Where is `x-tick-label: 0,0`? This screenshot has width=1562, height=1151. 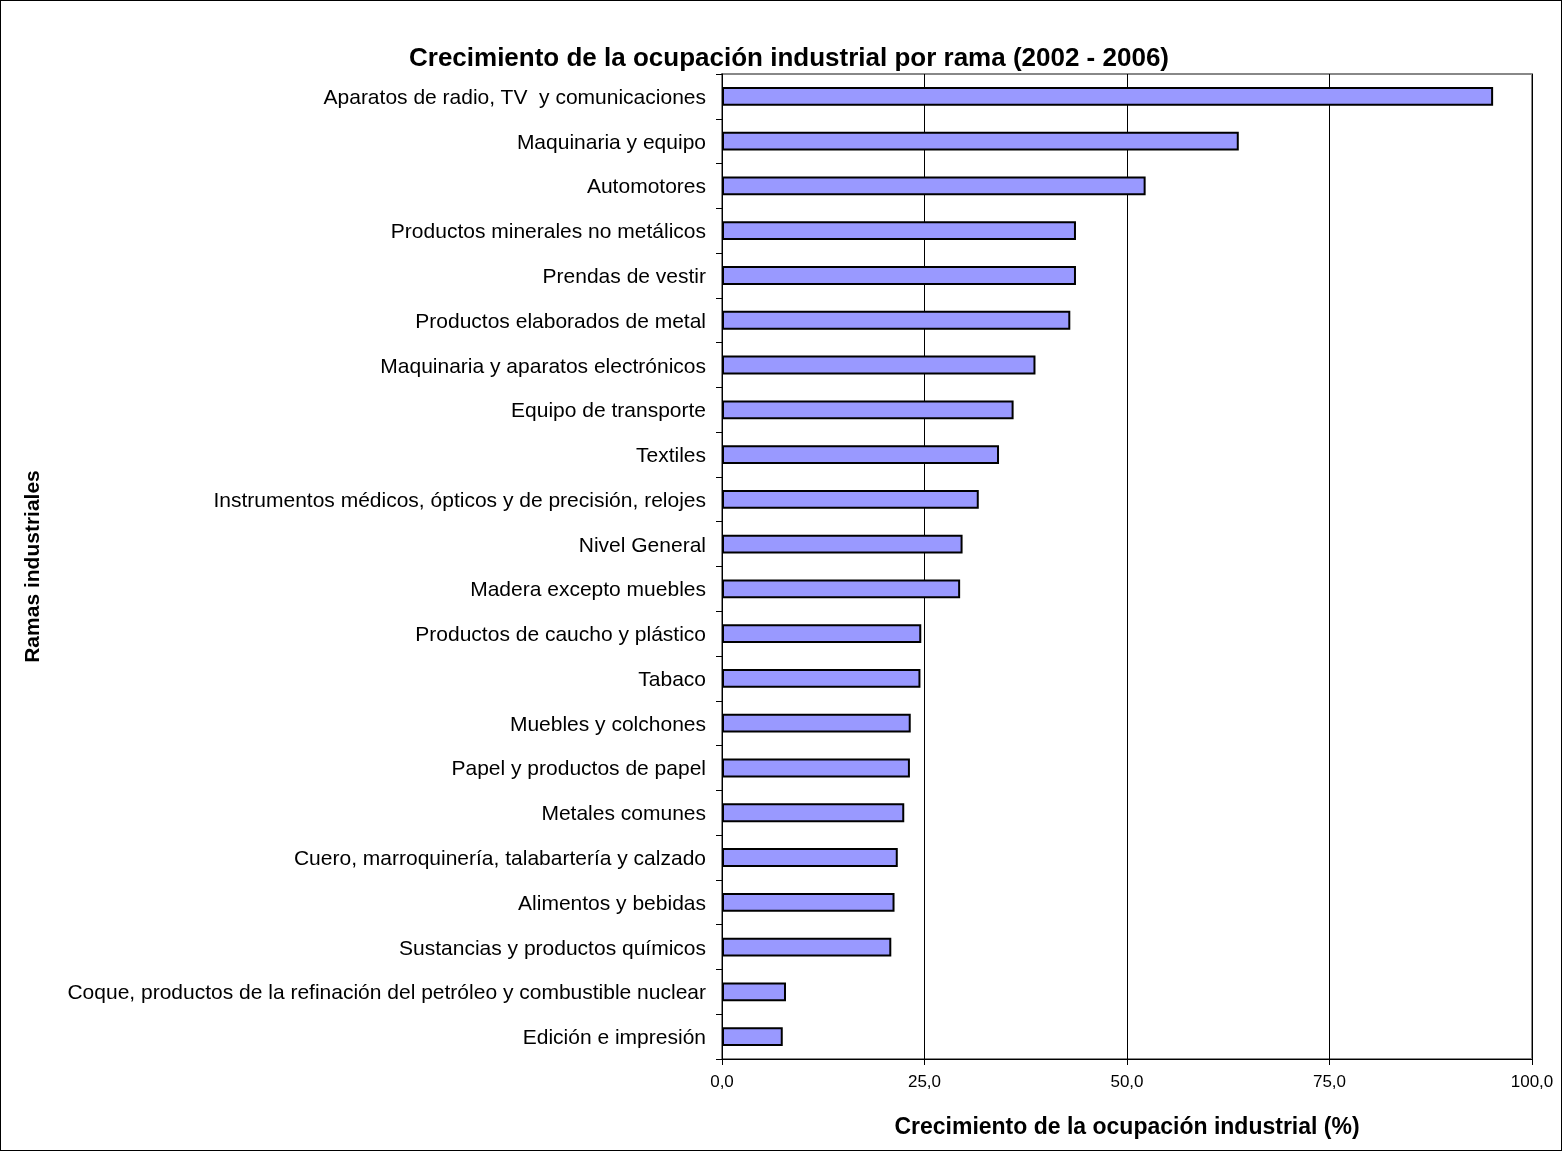
x-tick-label: 0,0 is located at coordinates (722, 1081).